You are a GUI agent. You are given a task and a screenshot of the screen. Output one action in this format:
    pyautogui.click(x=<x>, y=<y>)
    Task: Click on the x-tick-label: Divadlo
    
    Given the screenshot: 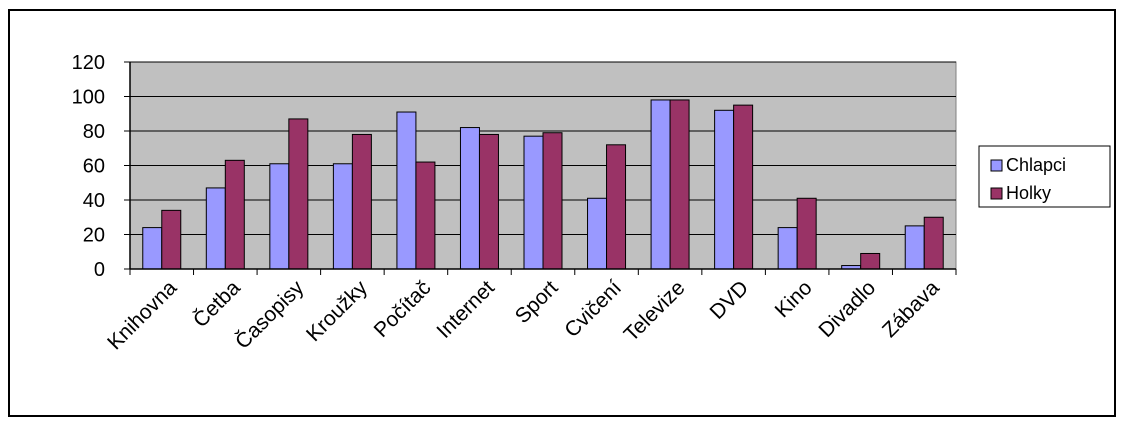 What is the action you would take?
    pyautogui.click(x=847, y=309)
    